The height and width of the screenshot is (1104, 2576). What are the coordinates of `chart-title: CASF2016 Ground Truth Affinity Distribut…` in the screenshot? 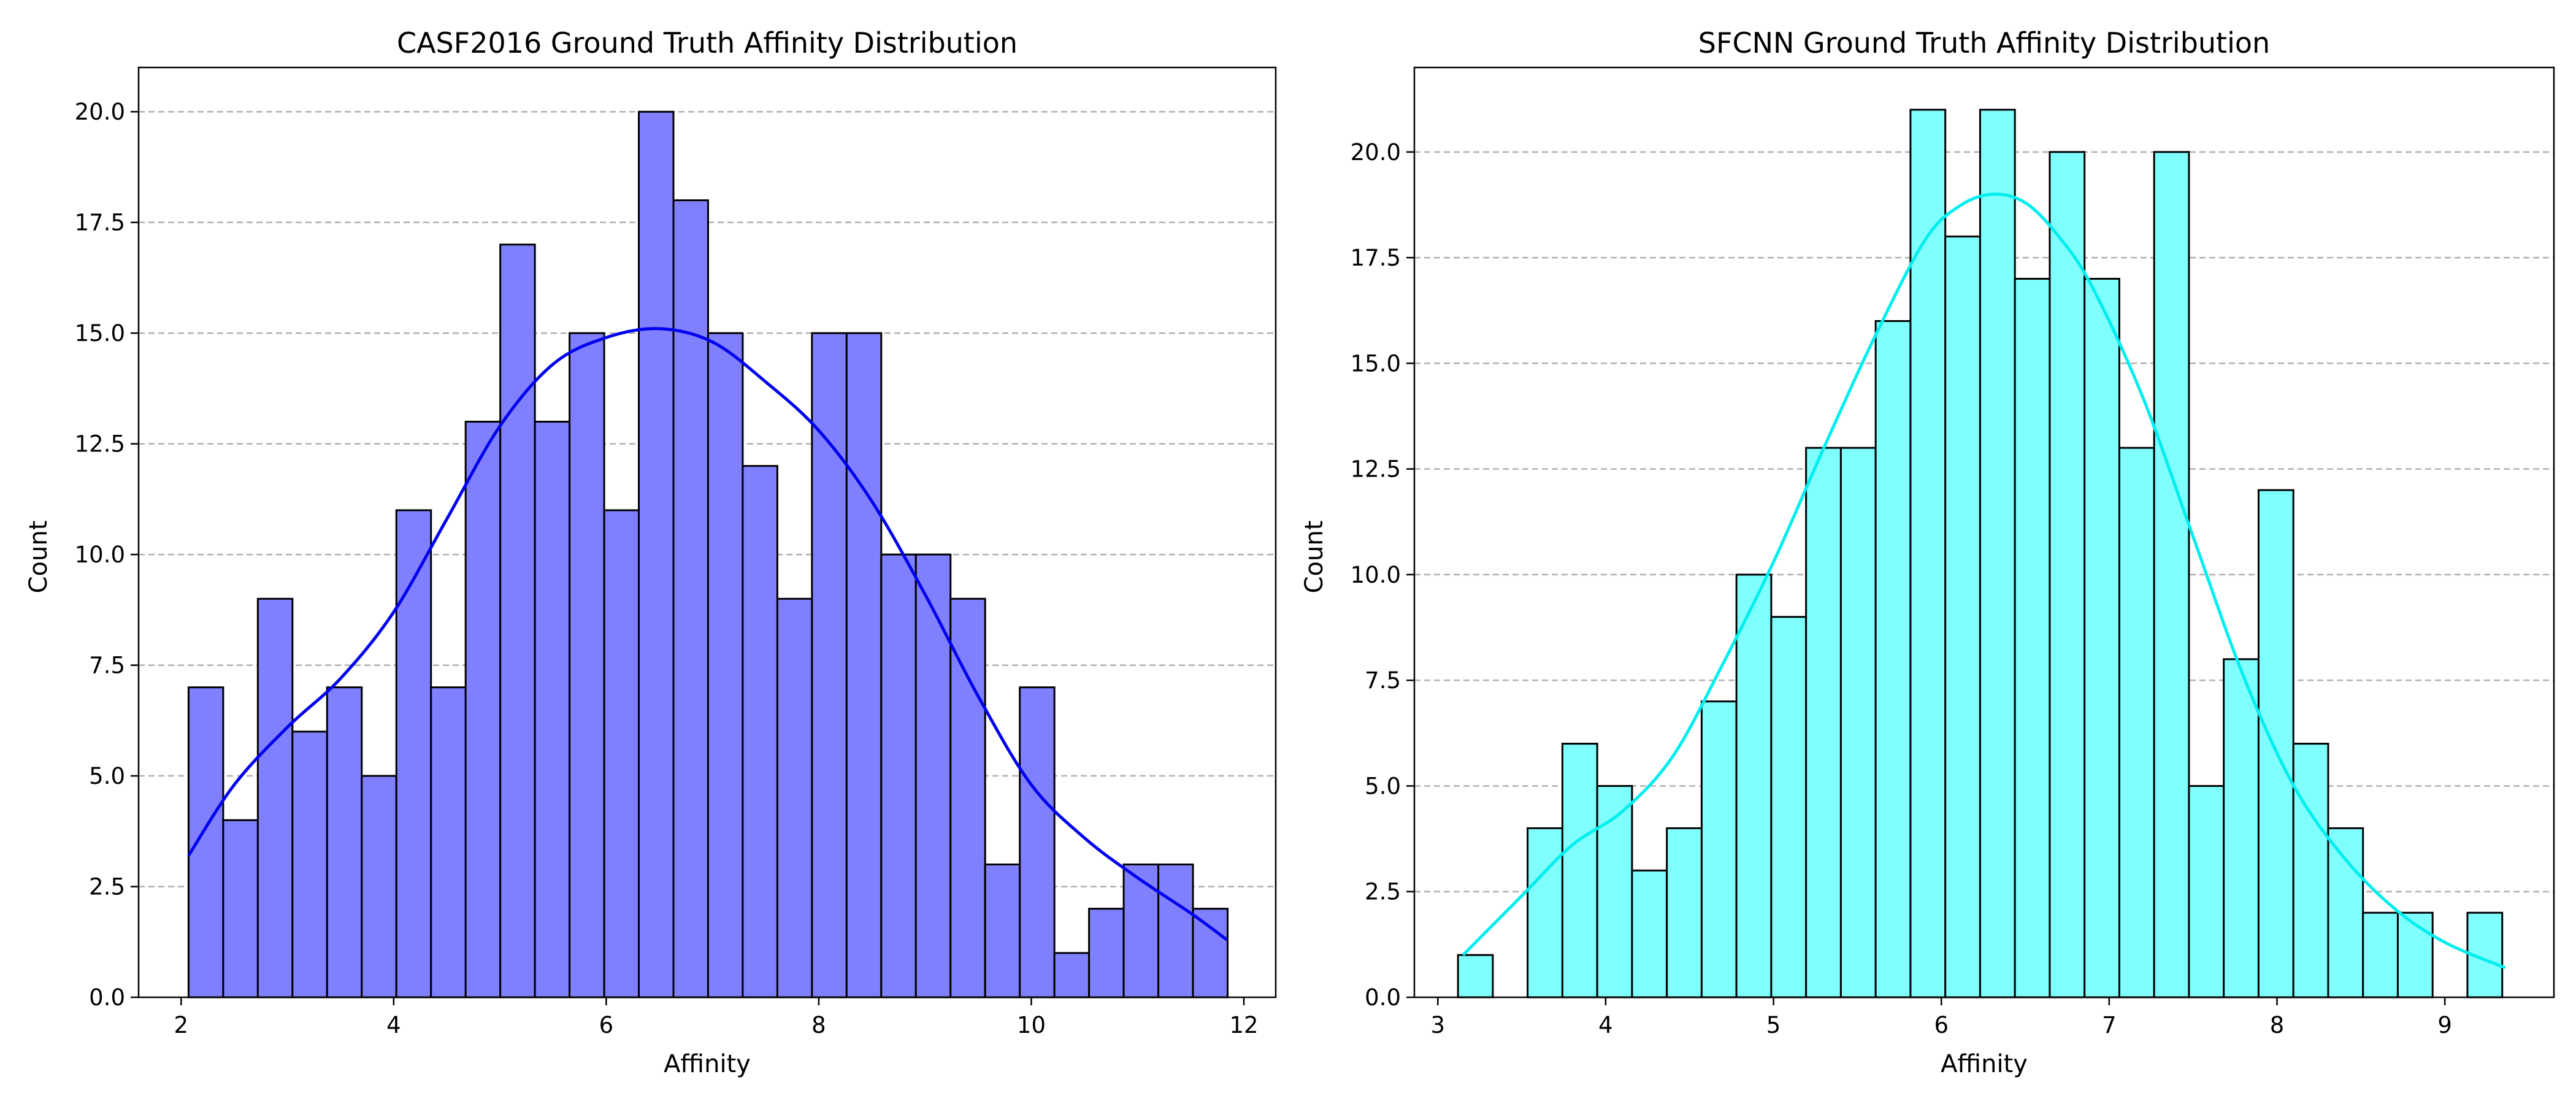 It's located at (707, 42).